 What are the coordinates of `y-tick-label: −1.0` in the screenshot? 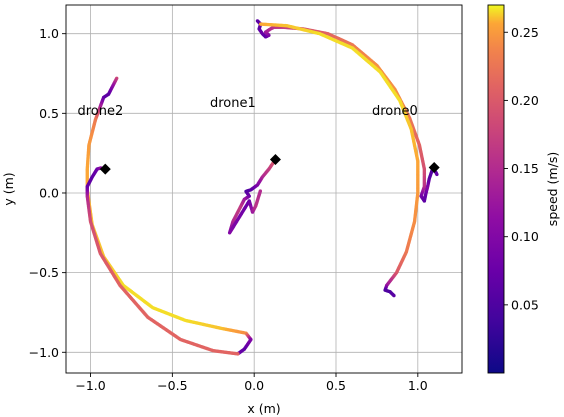 It's located at (44, 352).